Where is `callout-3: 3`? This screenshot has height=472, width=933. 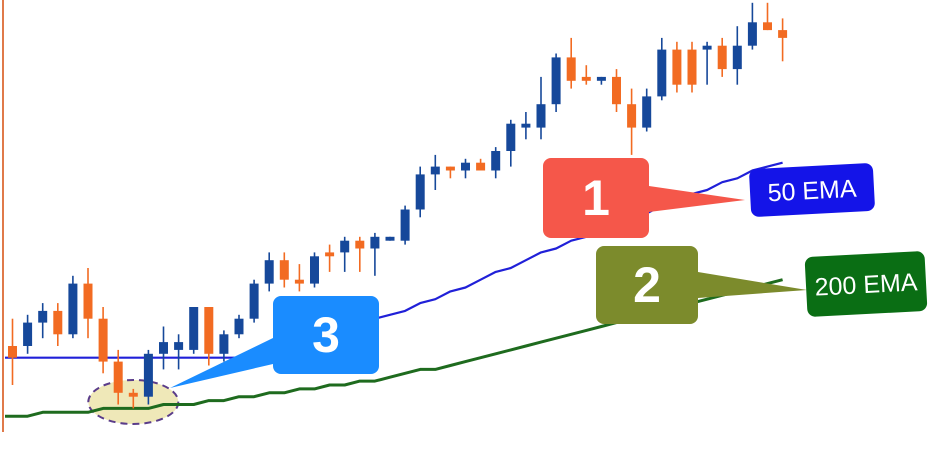
callout-3: 3 is located at coordinates (274, 342).